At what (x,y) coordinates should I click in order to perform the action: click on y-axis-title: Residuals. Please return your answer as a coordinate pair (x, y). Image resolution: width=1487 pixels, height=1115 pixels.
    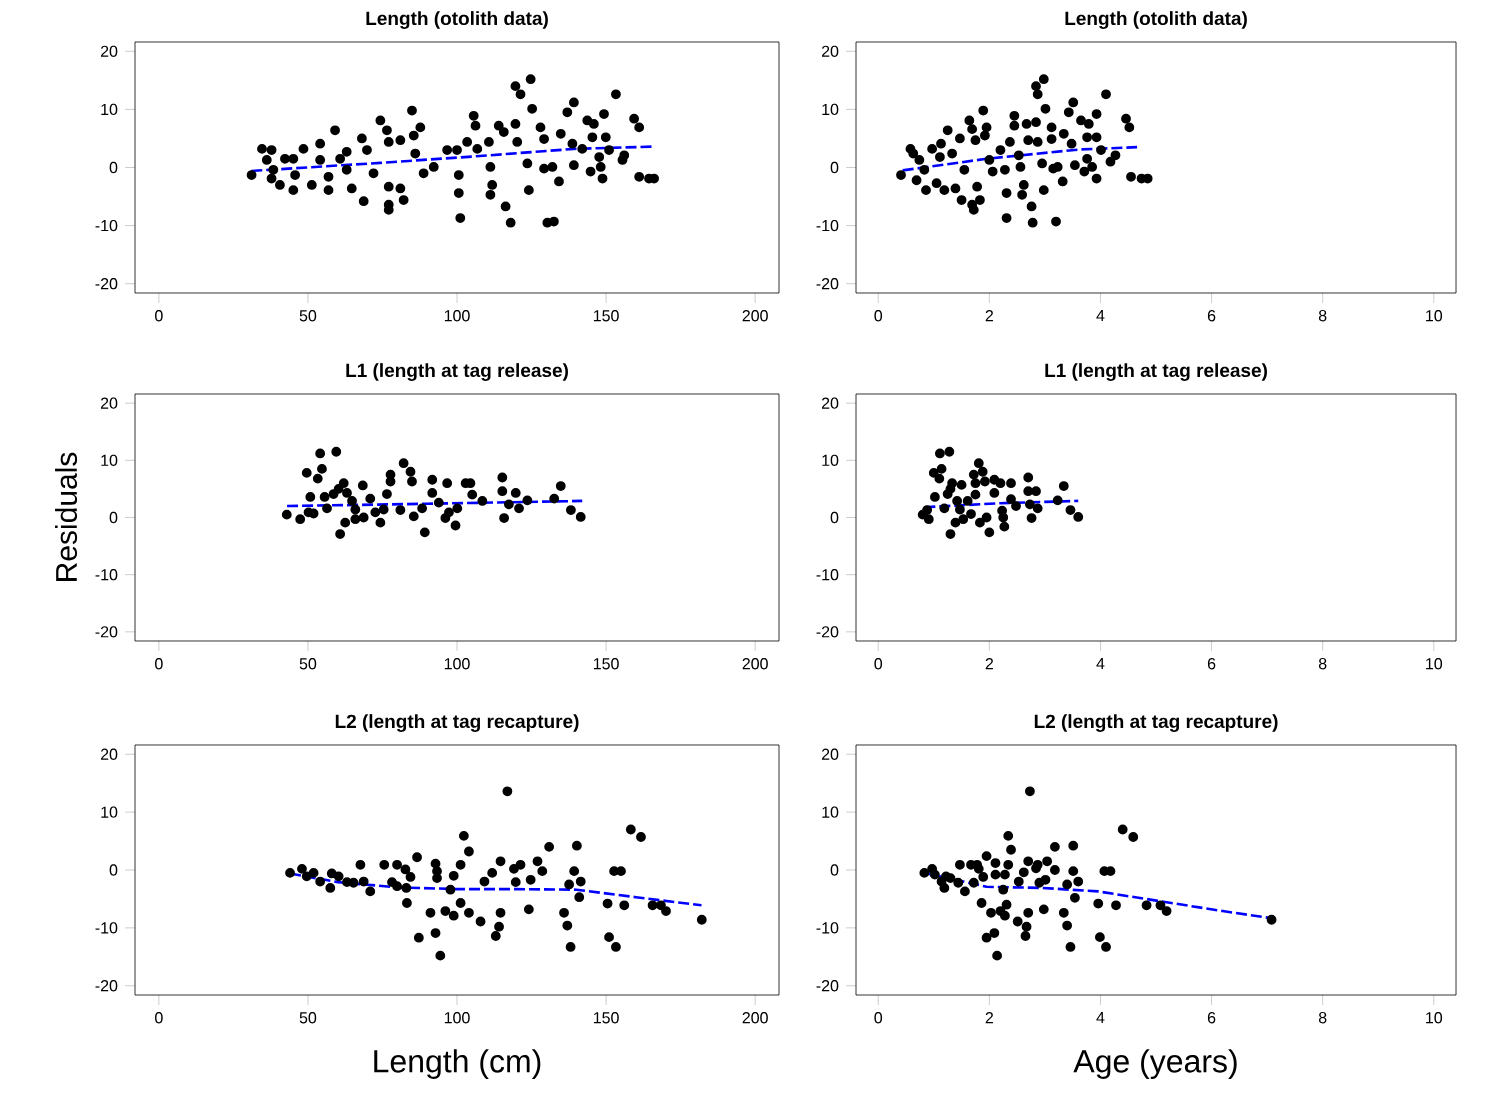
    Looking at the image, I should click on (66, 516).